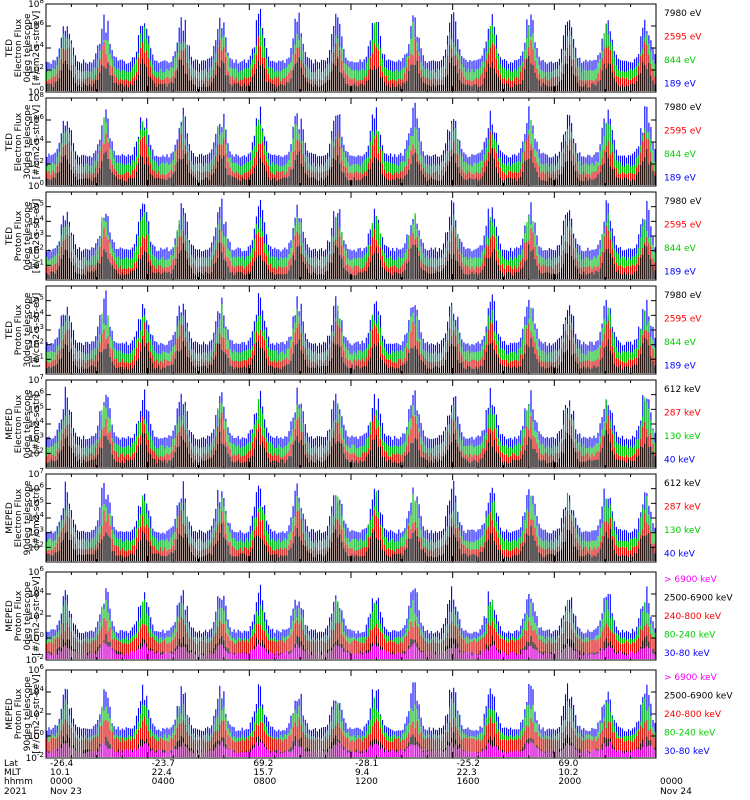 The width and height of the screenshot is (750, 800). Describe the element at coordinates (36, 69) in the screenshot. I see `panel-1-ytick-label: 10²` at that location.